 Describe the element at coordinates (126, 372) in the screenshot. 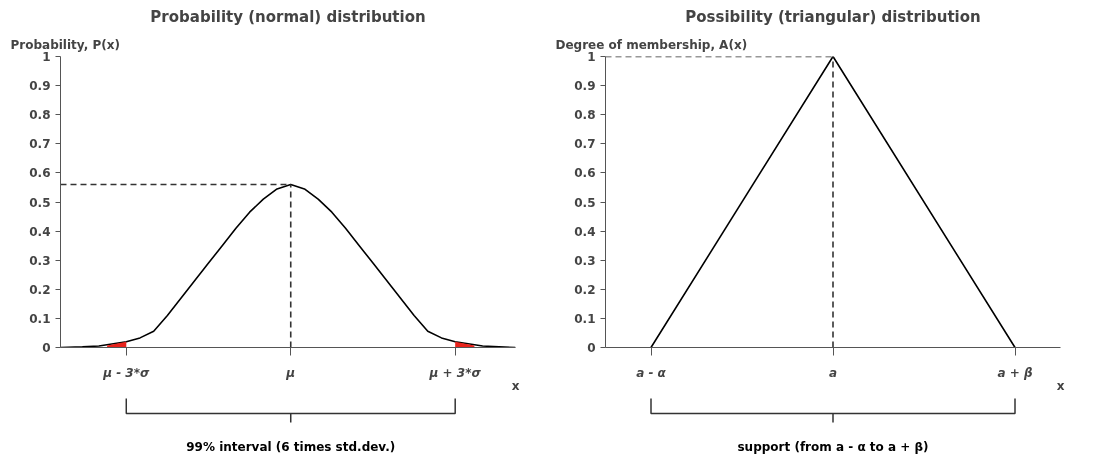

I see `x-tick-label: μ - 3*σ` at that location.